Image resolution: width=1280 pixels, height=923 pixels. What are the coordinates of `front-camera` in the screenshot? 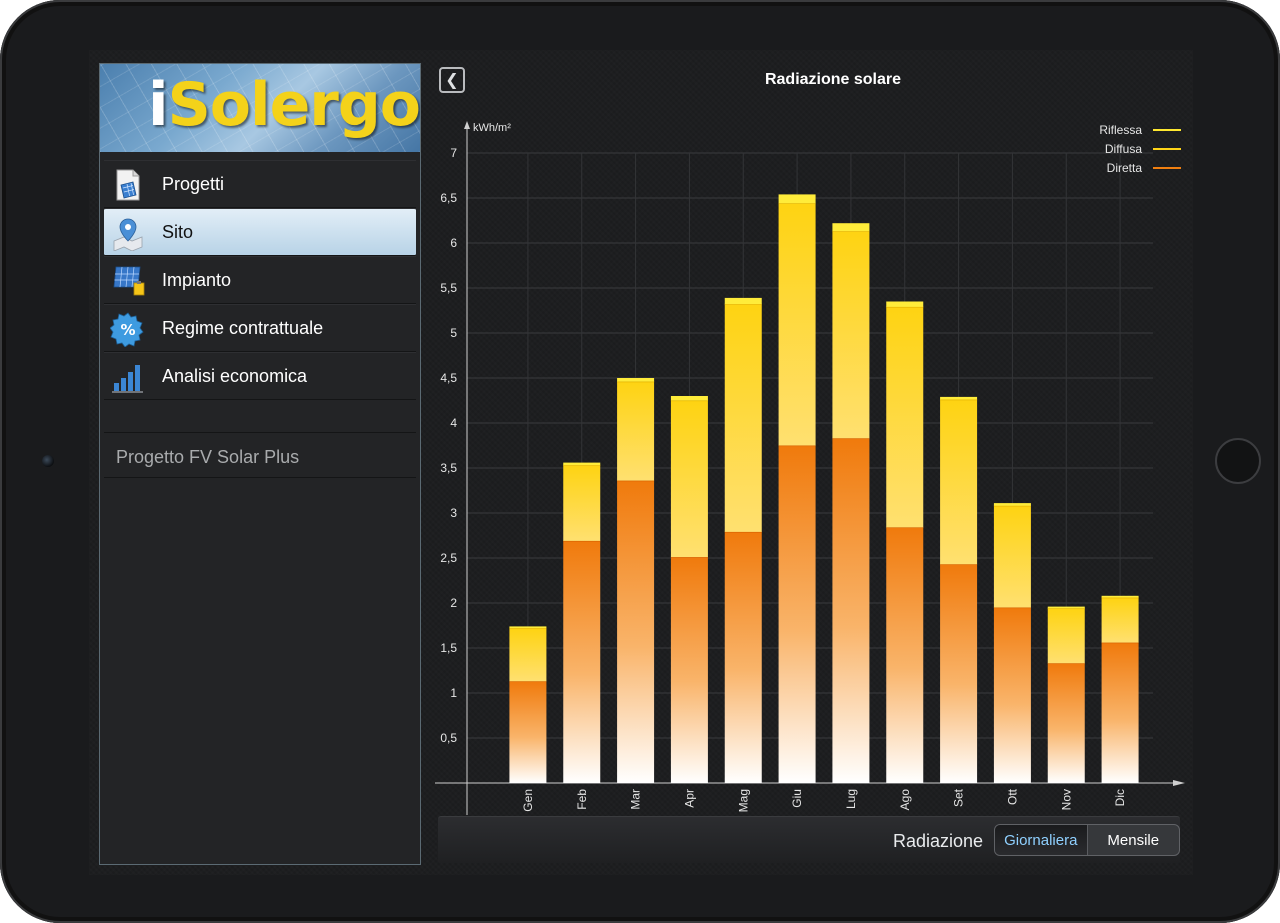 It's located at (48, 461).